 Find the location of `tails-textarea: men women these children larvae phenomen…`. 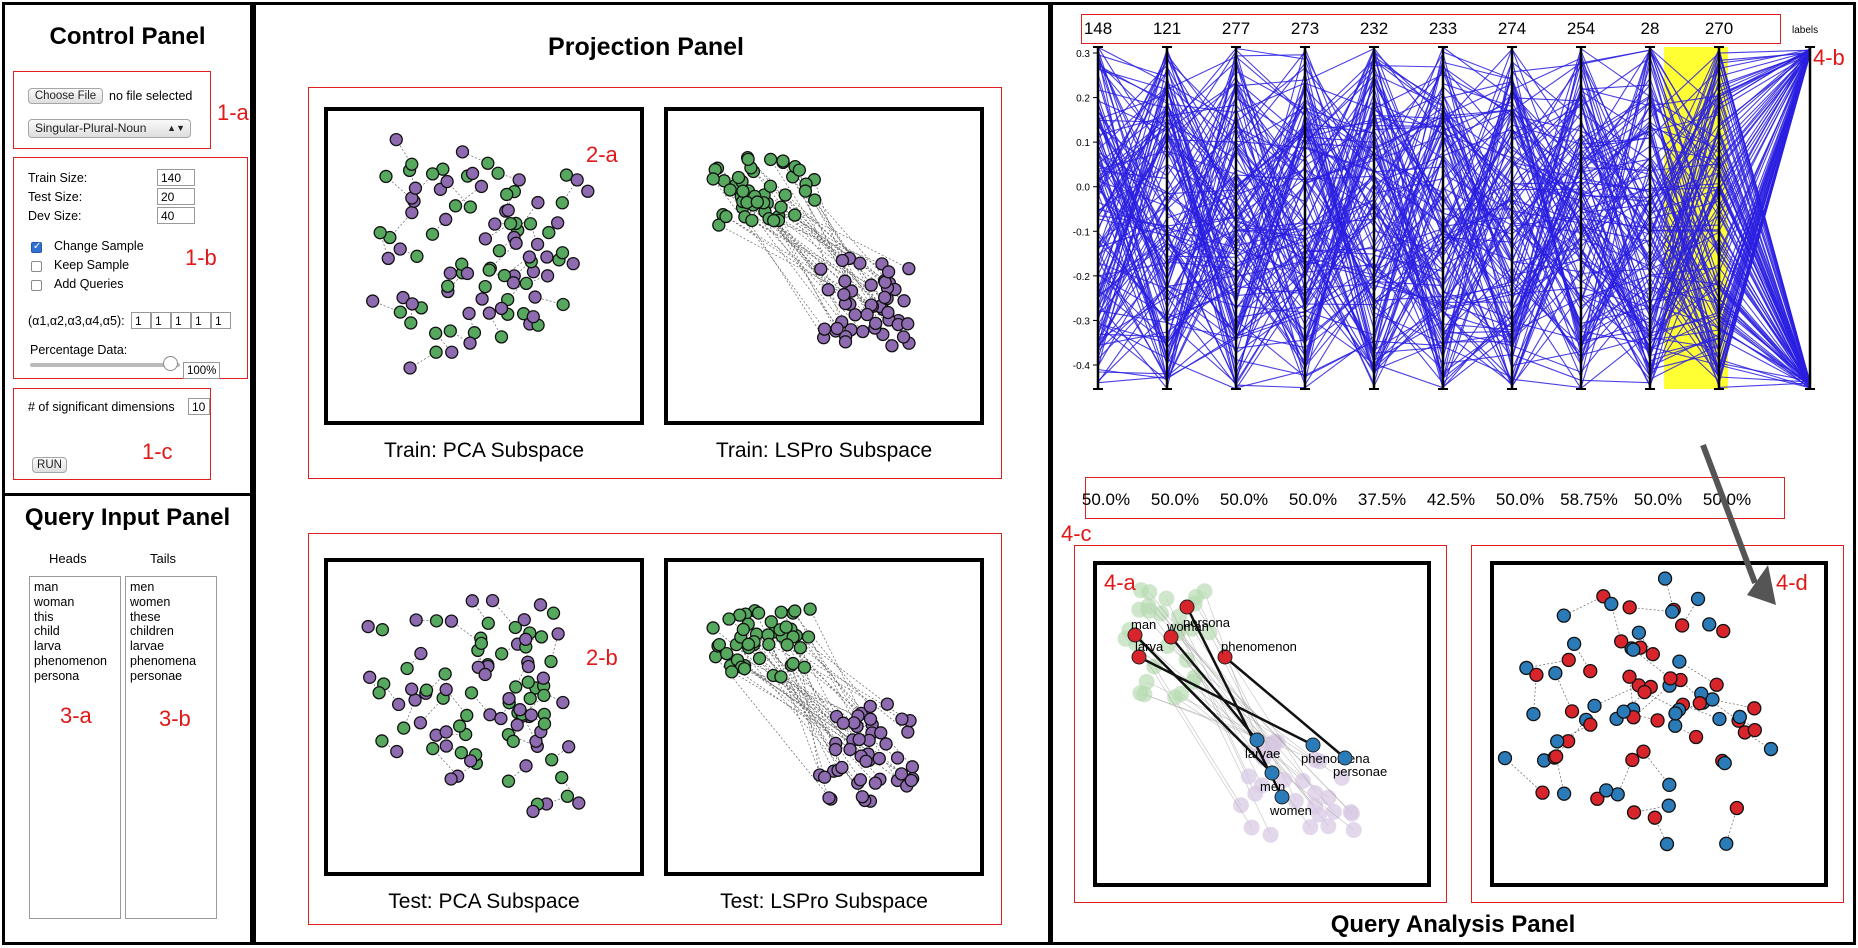

tails-textarea: men women these children larvae phenomen… is located at coordinates (171, 747).